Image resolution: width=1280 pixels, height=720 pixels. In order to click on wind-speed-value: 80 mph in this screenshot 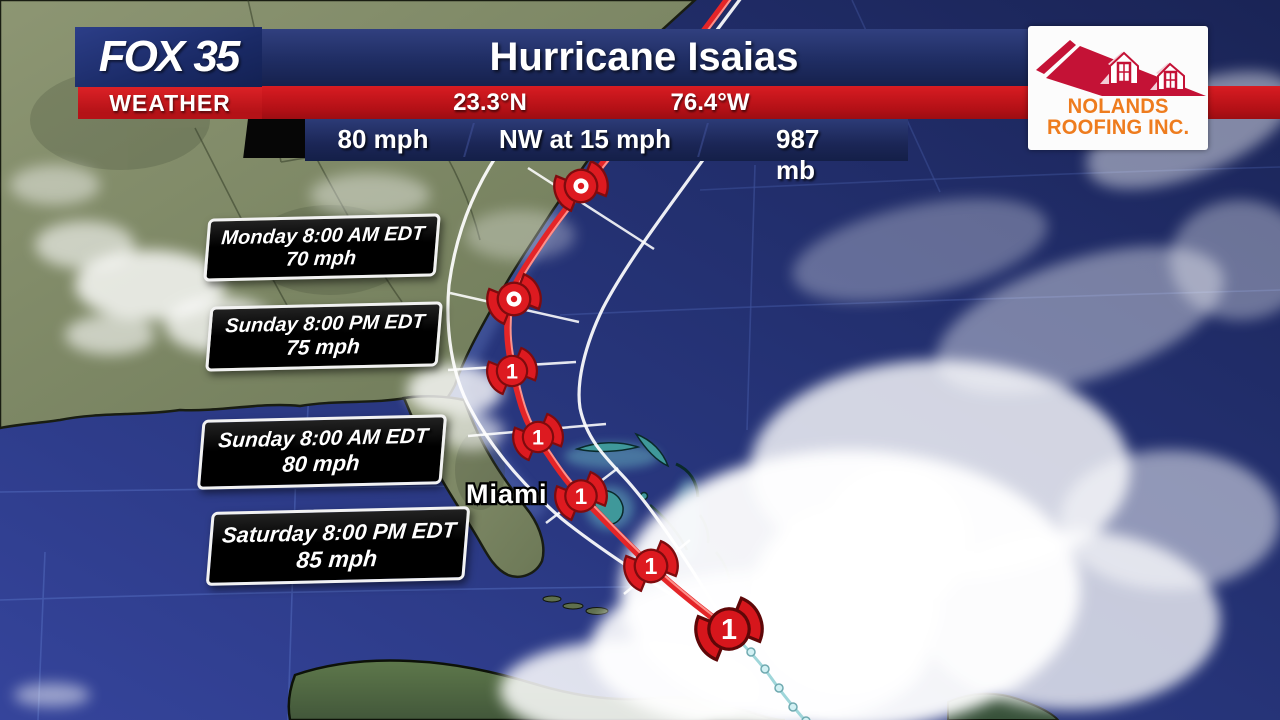, I will do `click(383, 139)`.